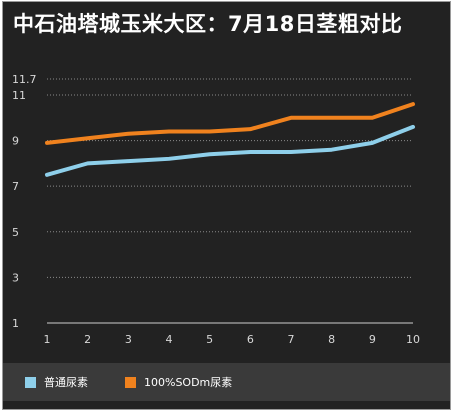  I want to click on y-tick-label: 9, so click(15, 141).